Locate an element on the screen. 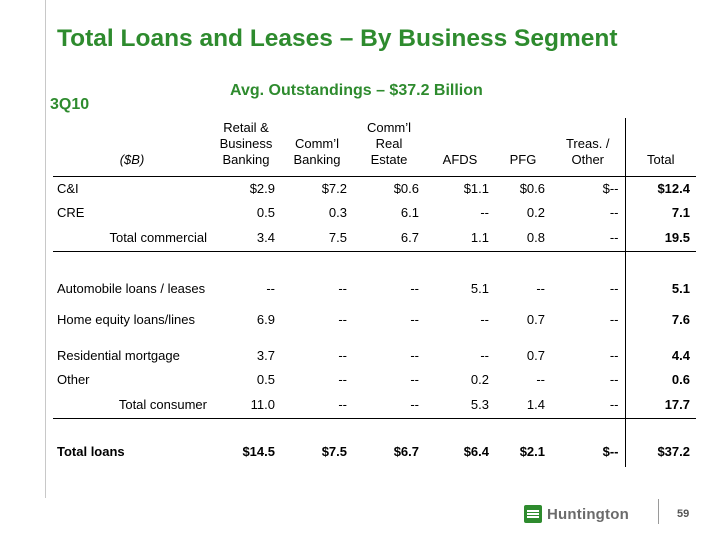 The image size is (720, 540). table-cell: $2.9 is located at coordinates (262, 189).